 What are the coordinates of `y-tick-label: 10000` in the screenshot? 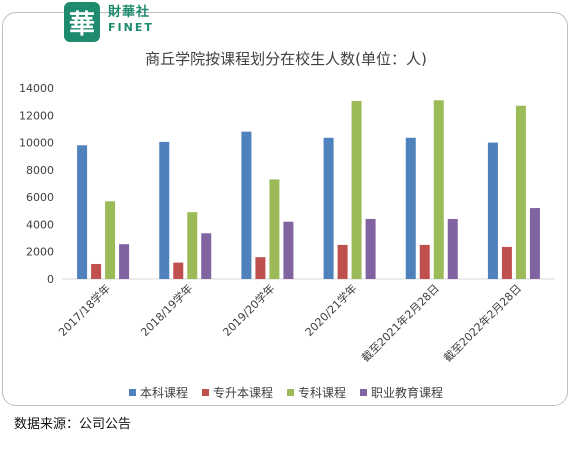 It's located at (36, 143).